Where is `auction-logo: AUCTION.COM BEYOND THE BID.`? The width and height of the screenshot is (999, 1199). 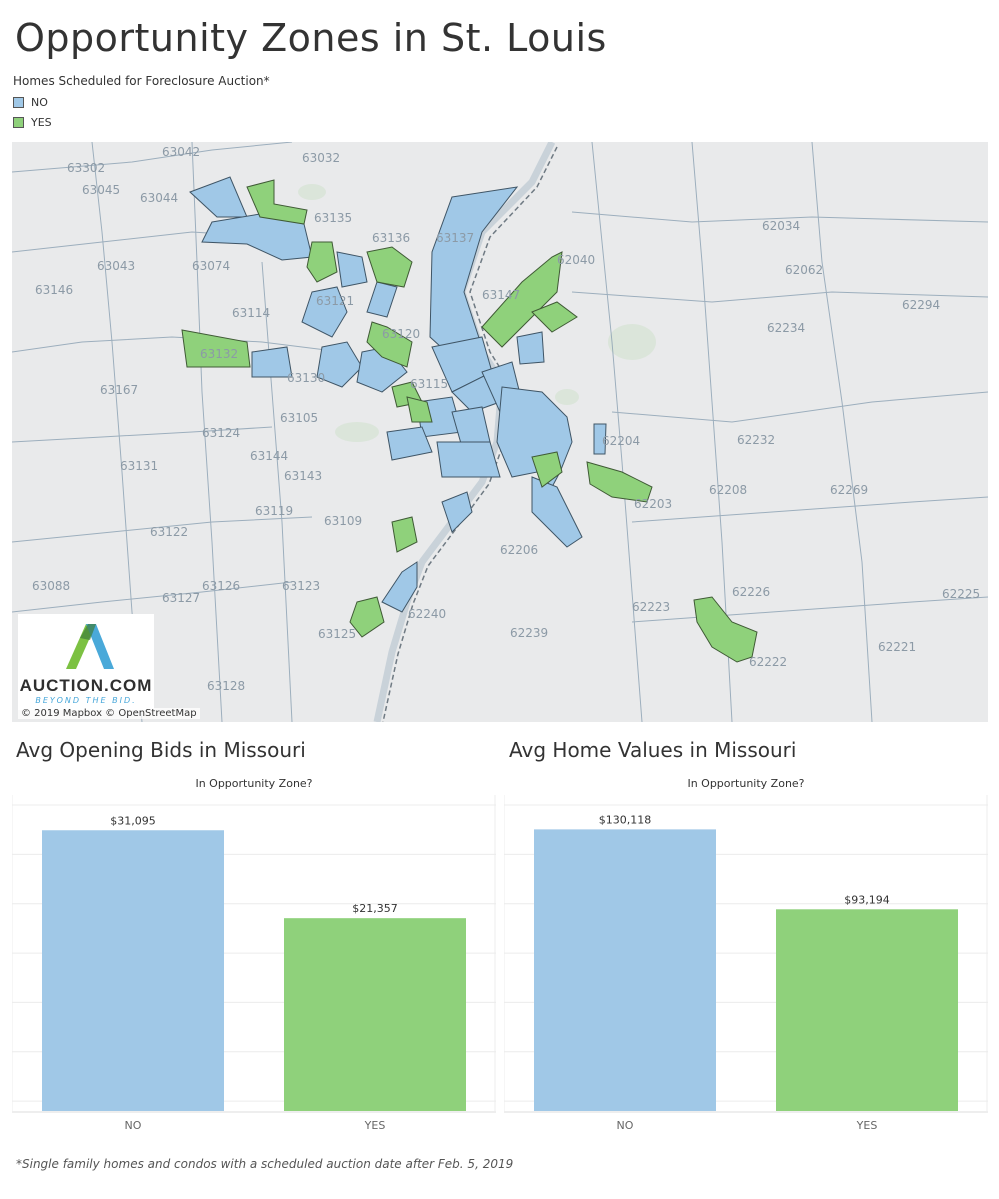 auction-logo: AUCTION.COM BEYOND THE BID. is located at coordinates (86, 662).